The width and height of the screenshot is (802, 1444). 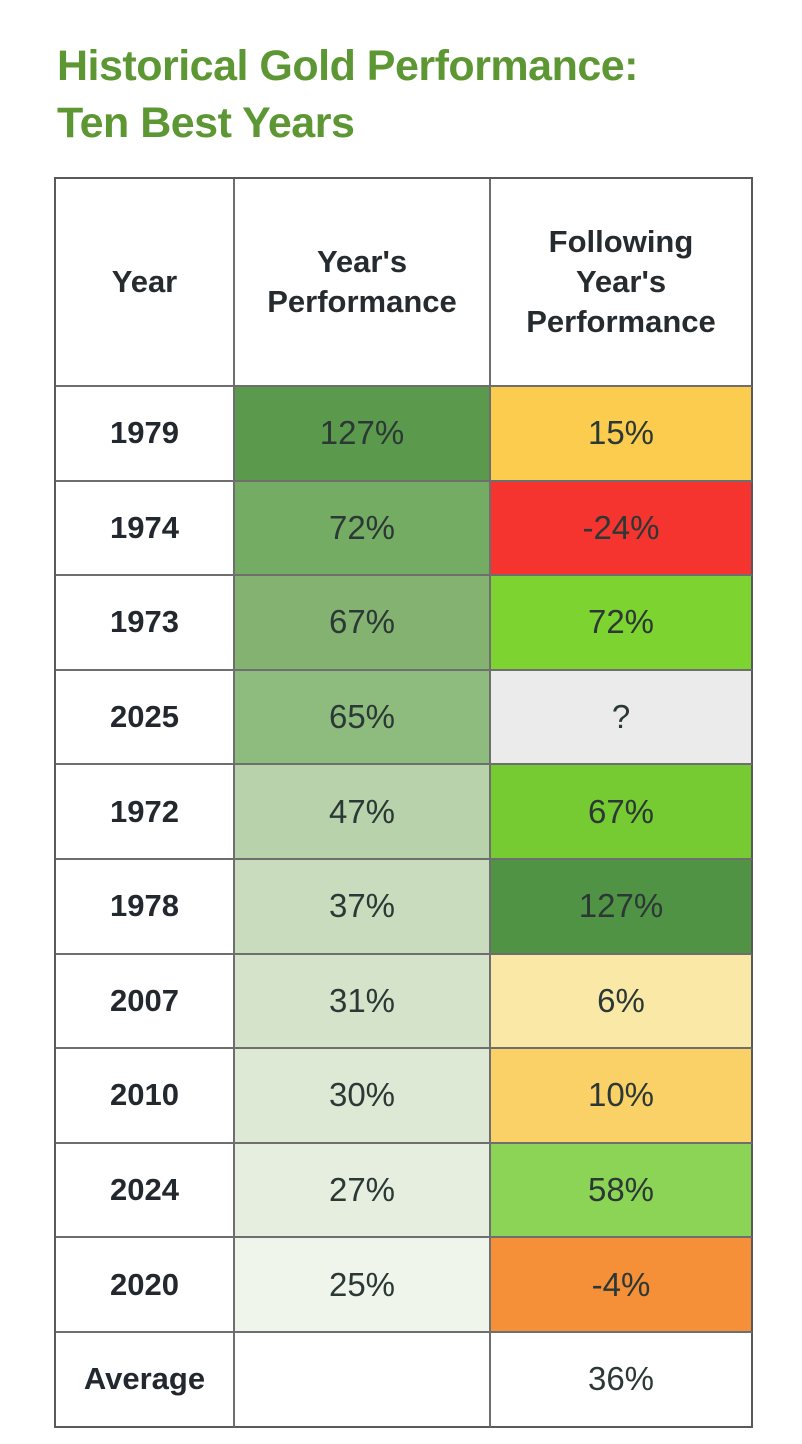 What do you see at coordinates (622, 434) in the screenshot?
I see `following-performance-cell: 15%` at bounding box center [622, 434].